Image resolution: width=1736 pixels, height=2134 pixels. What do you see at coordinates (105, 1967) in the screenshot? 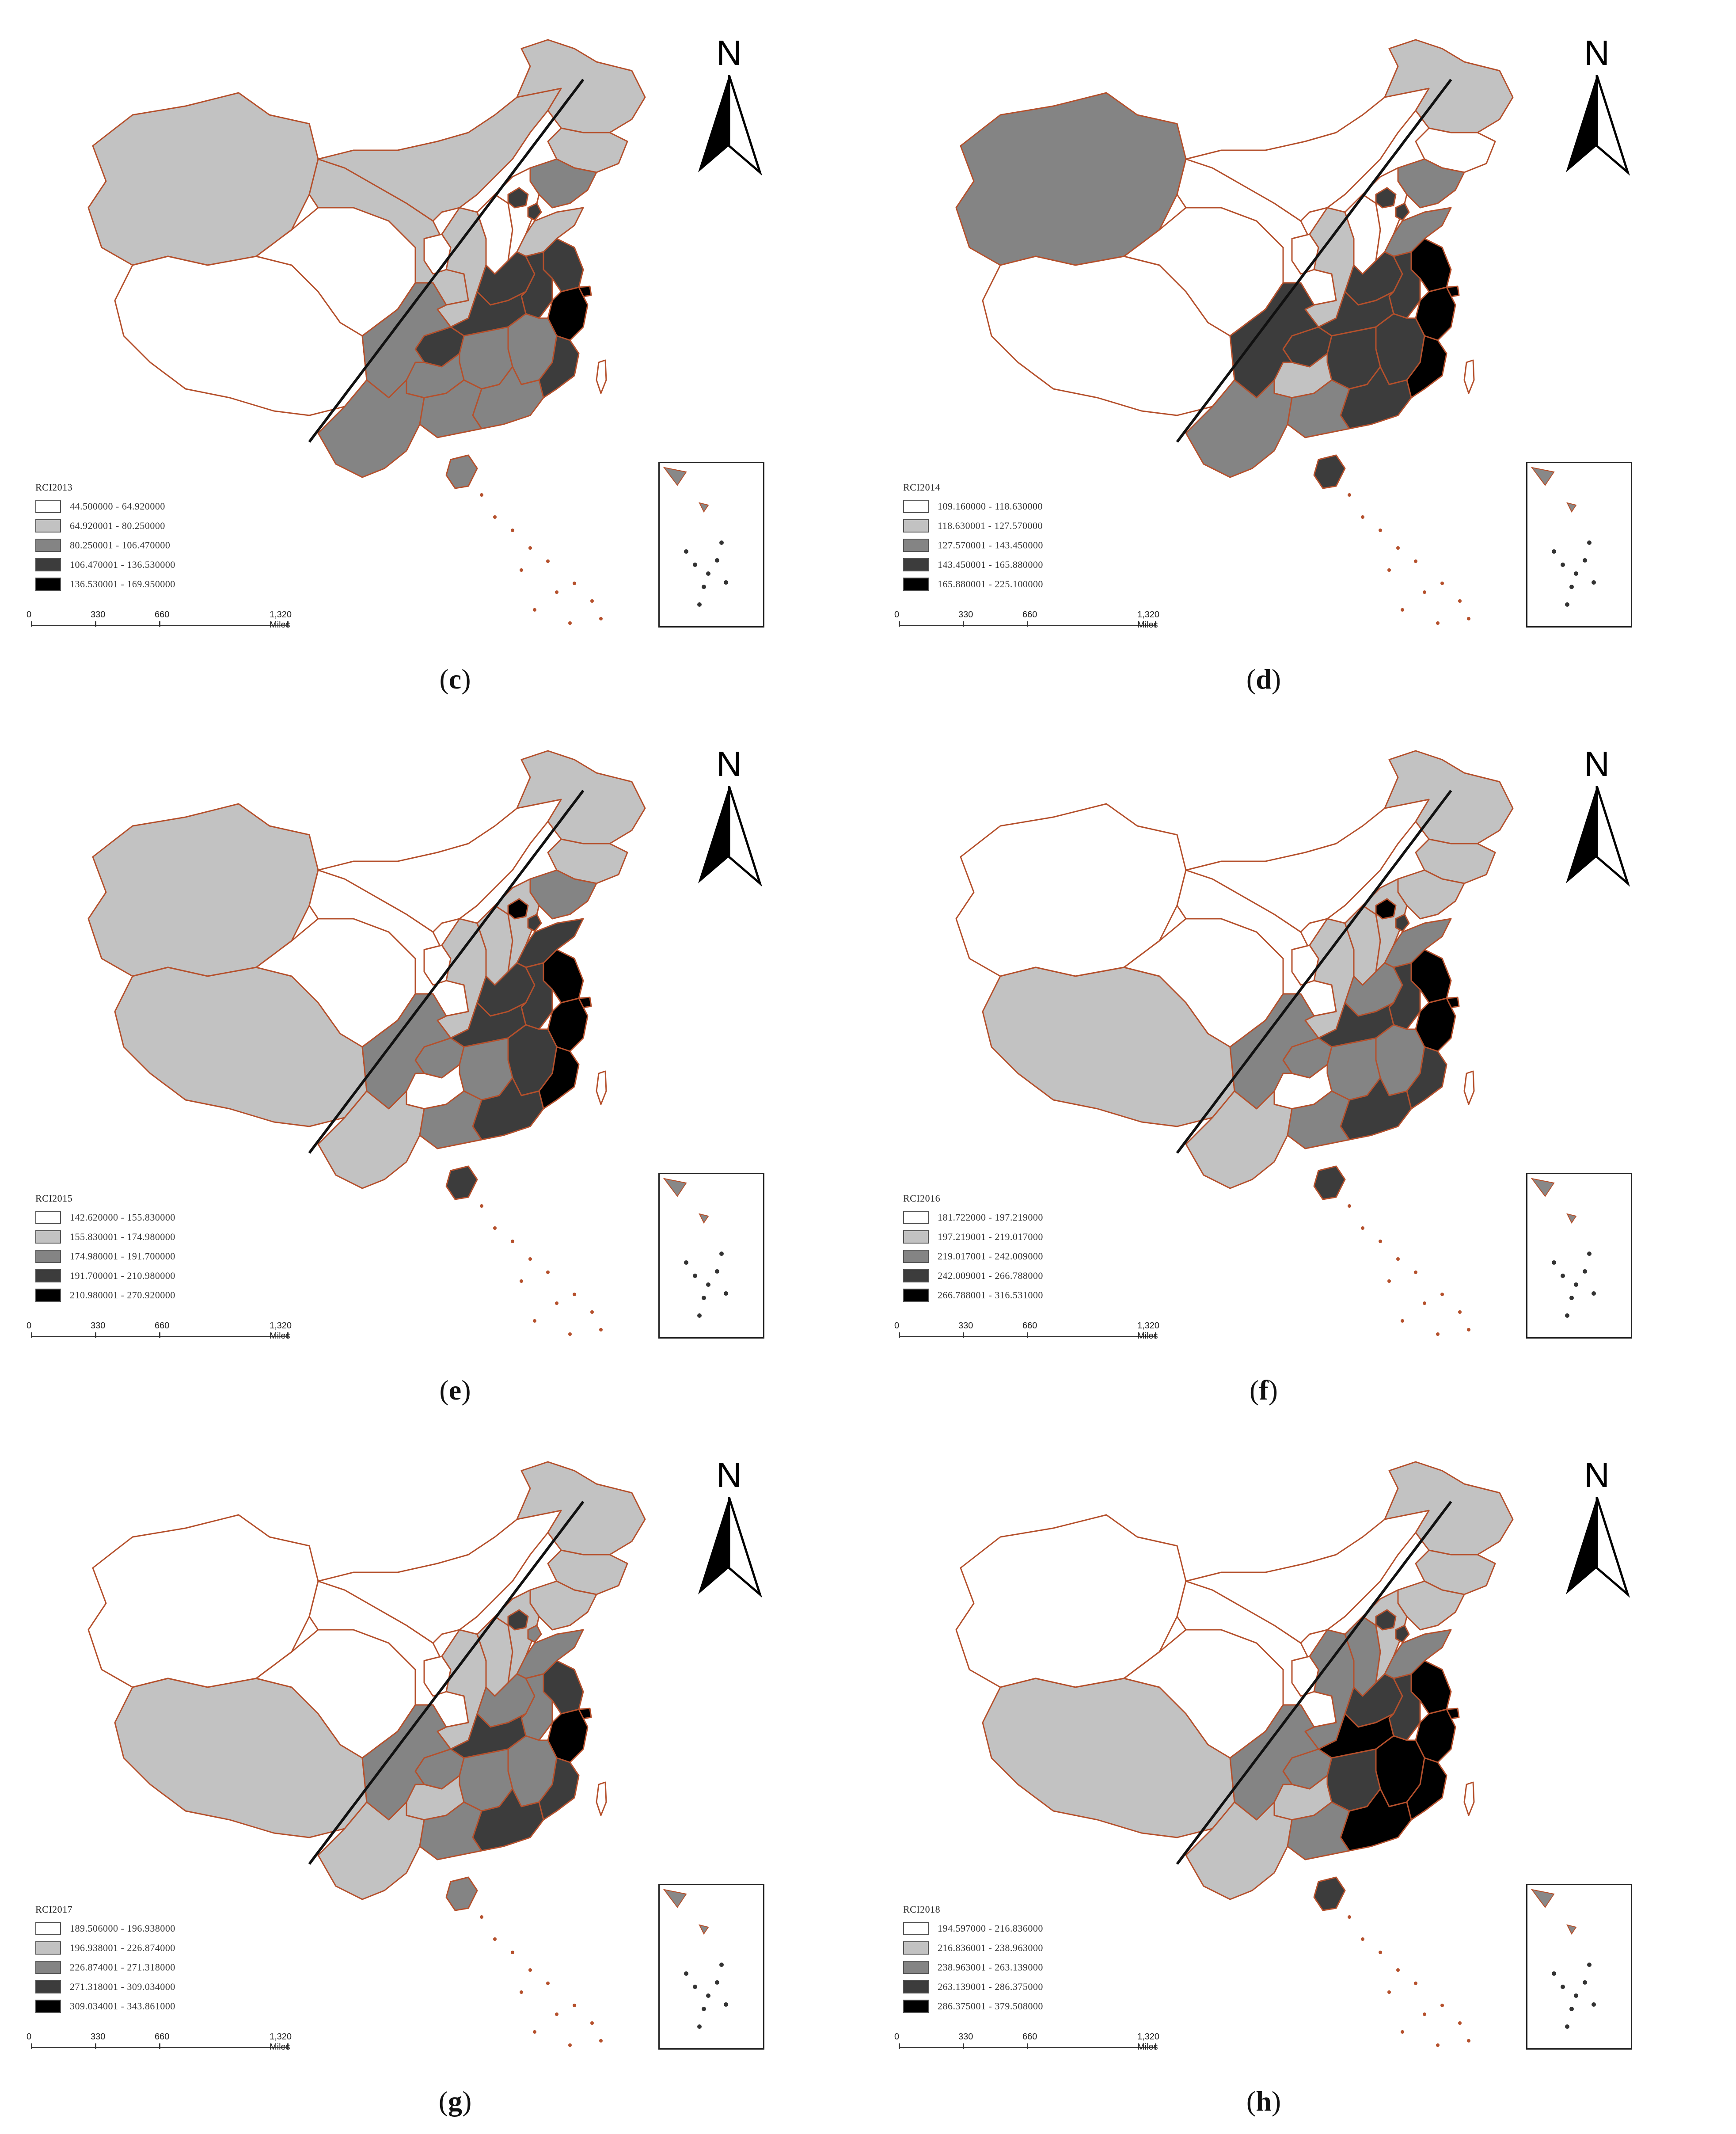
I see `legend-row: 226.874001 - 271.318000` at bounding box center [105, 1967].